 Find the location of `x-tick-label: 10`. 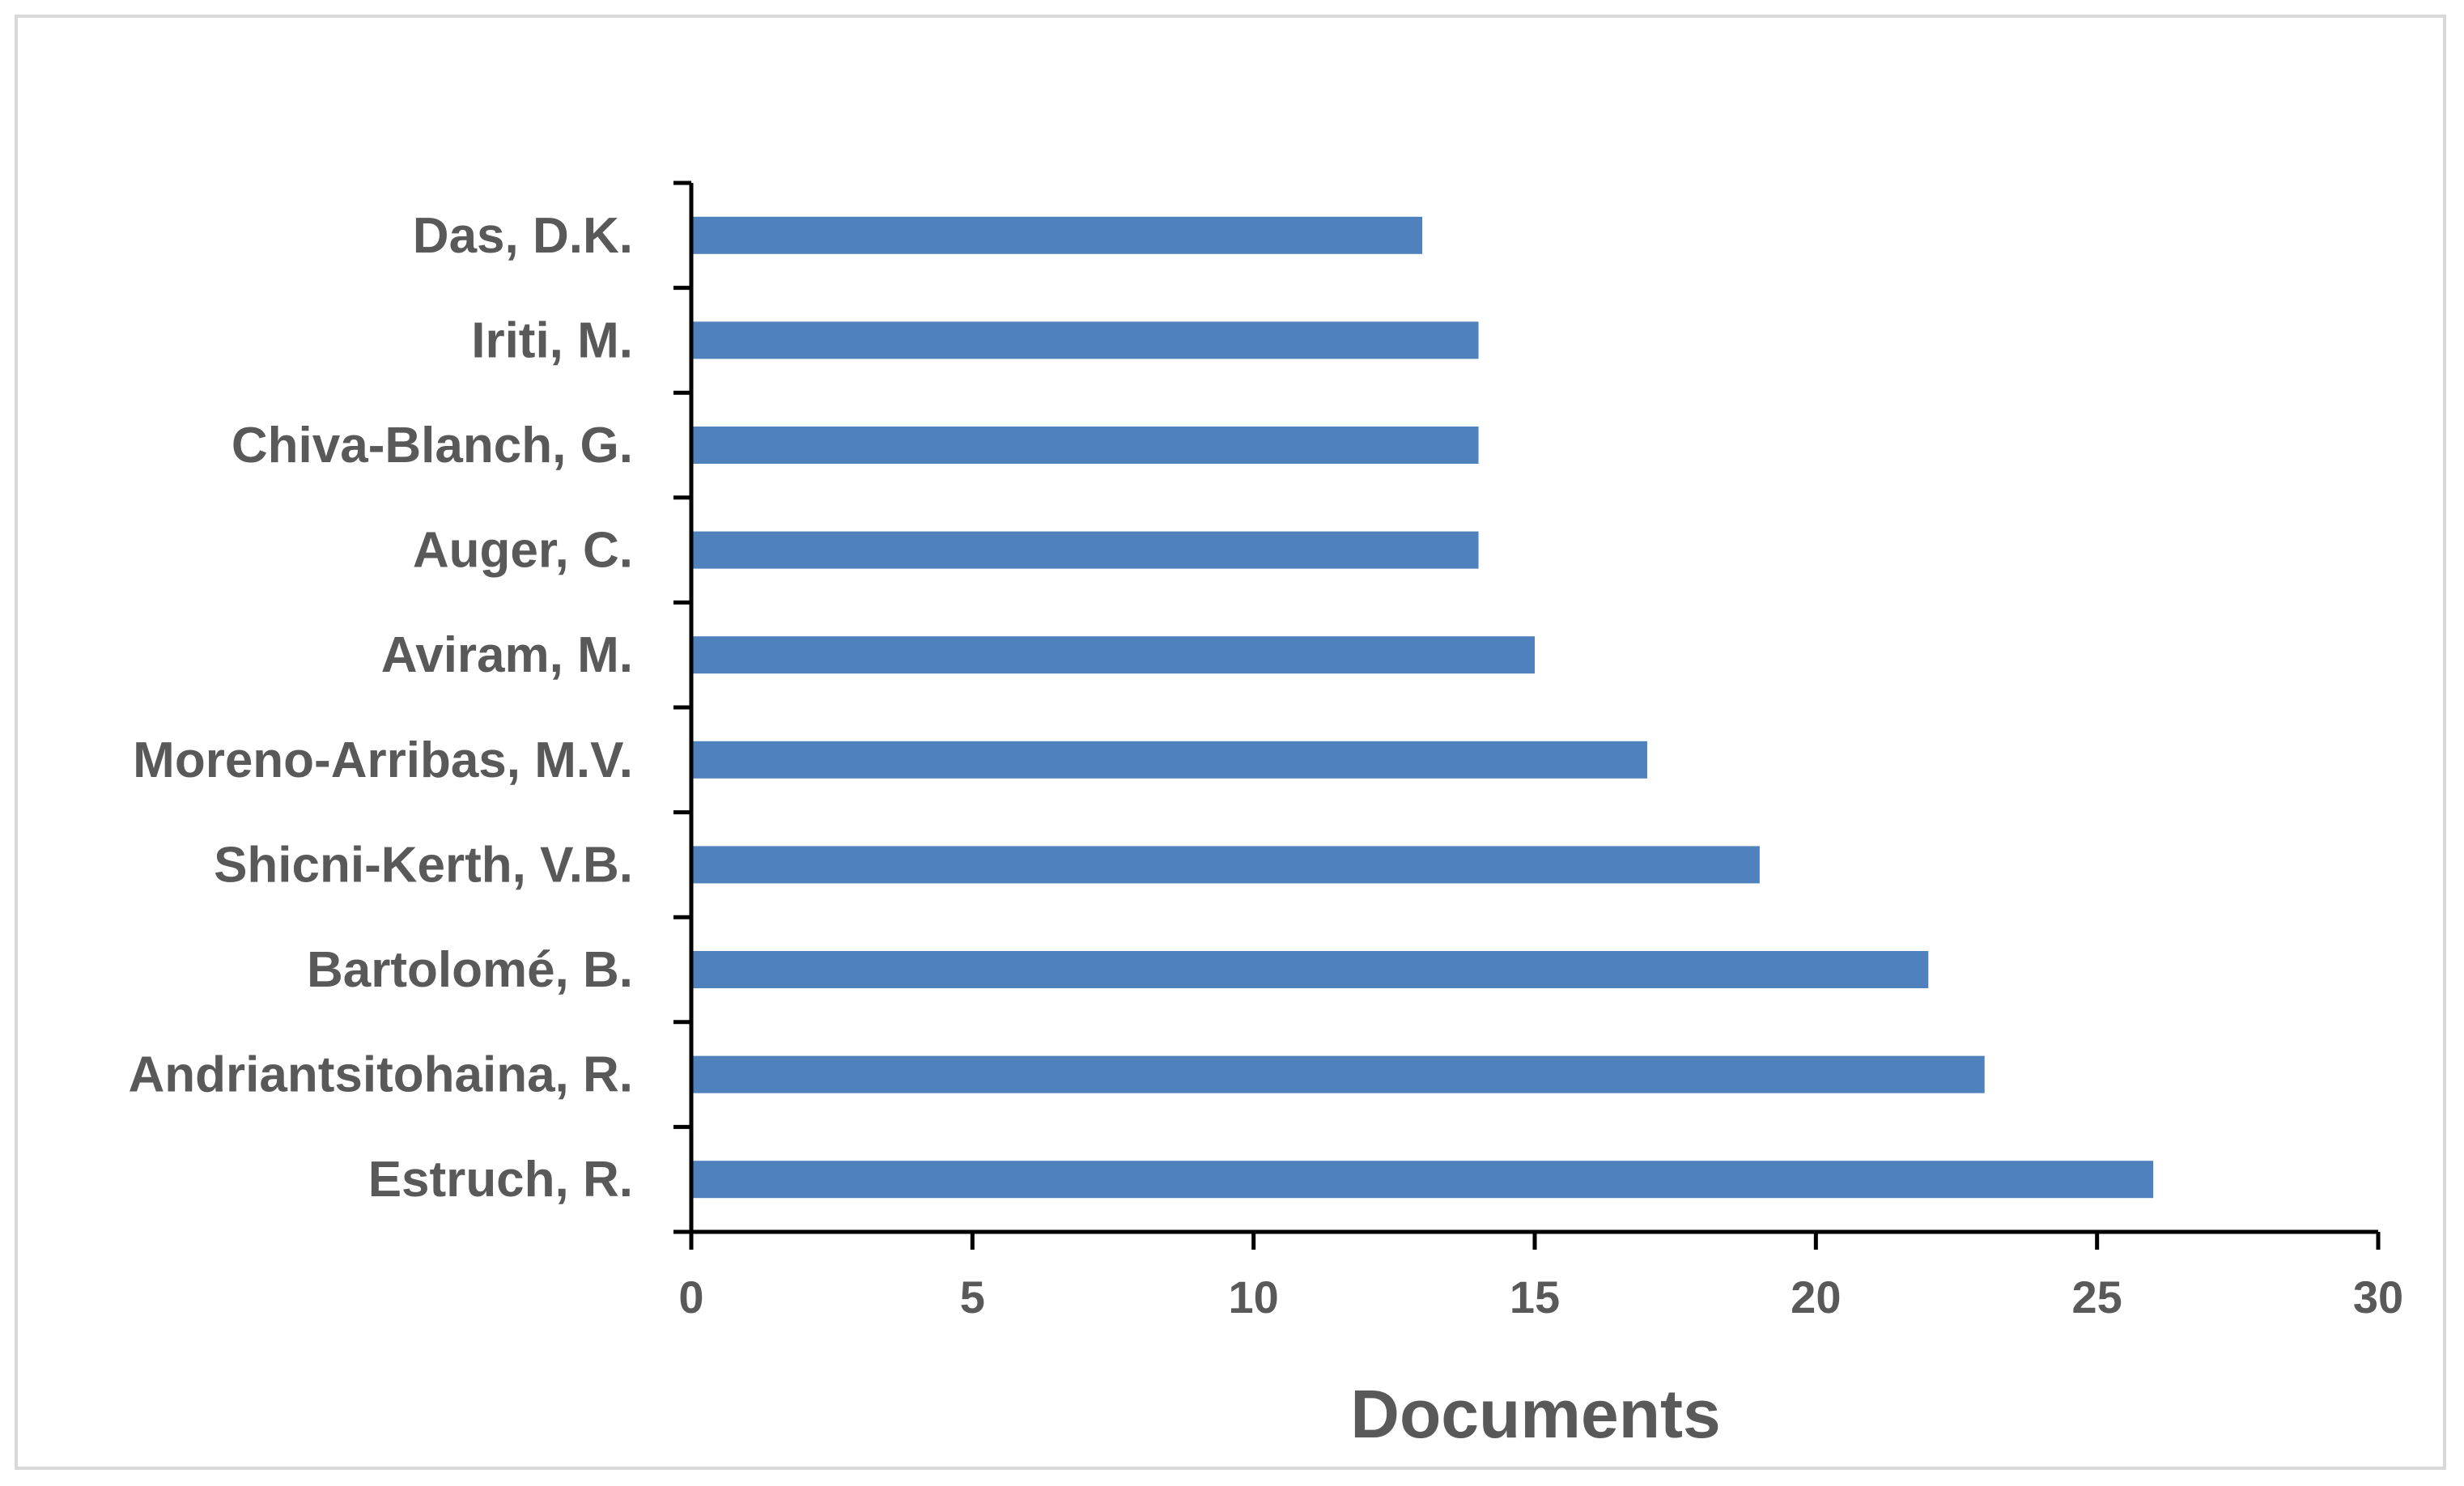

x-tick-label: 10 is located at coordinates (1254, 1298).